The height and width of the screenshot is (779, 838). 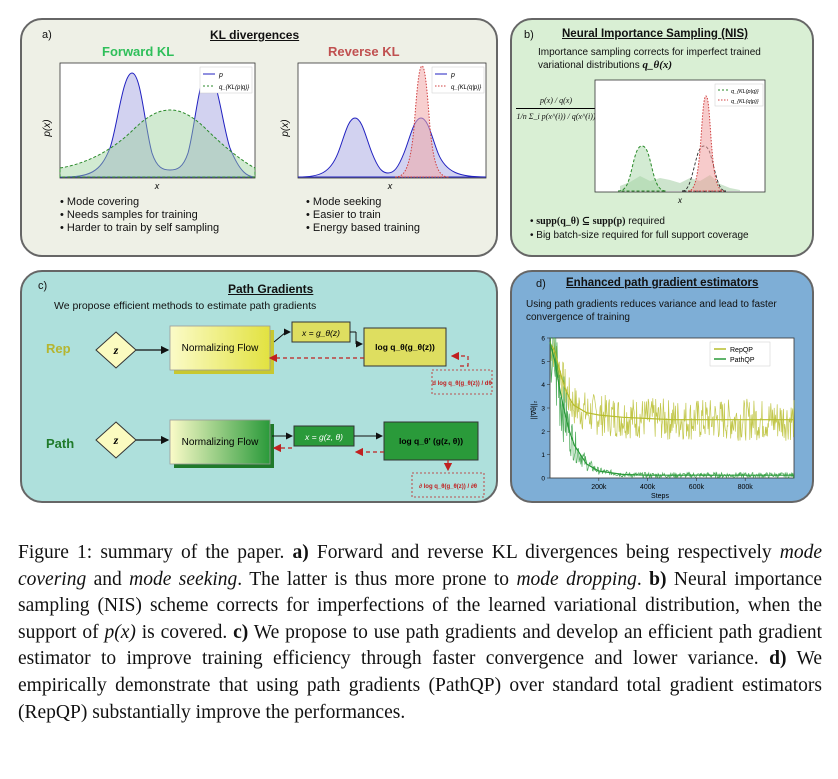 What do you see at coordinates (192, 552) in the screenshot?
I see `caption-lead: summary of the paper.` at bounding box center [192, 552].